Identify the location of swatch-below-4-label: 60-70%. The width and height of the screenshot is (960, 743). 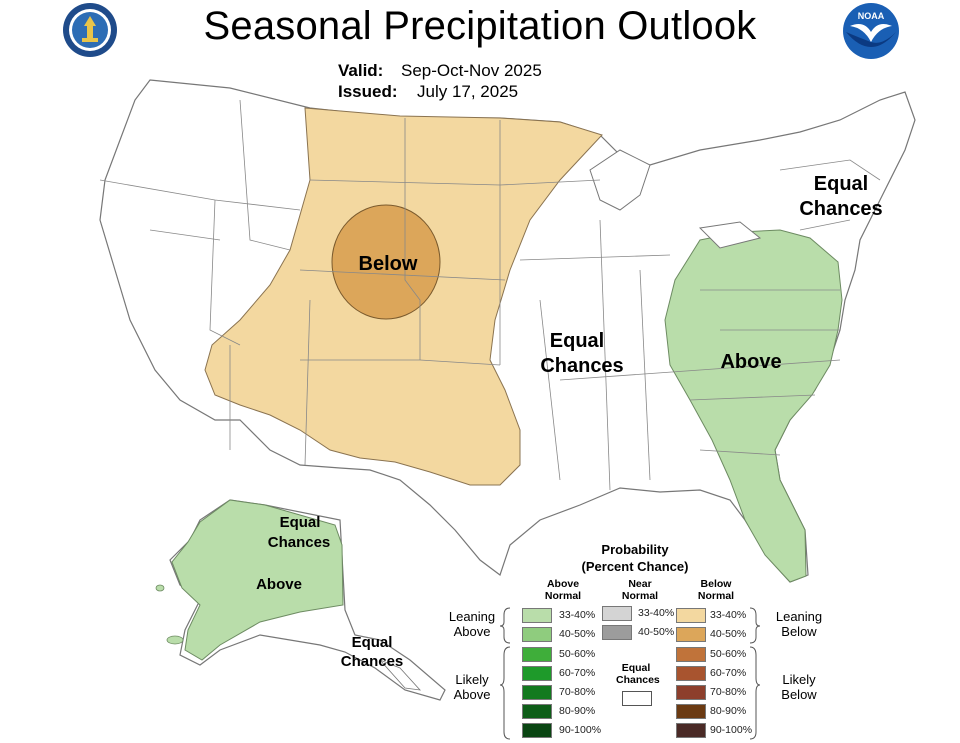
(728, 673).